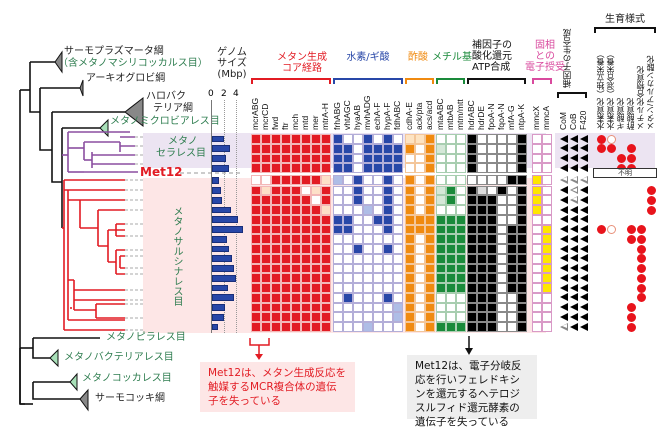  Describe the element at coordinates (176, 256) in the screenshot. I see `methanosarcinales-label: メタノサルシナレス目` at that location.